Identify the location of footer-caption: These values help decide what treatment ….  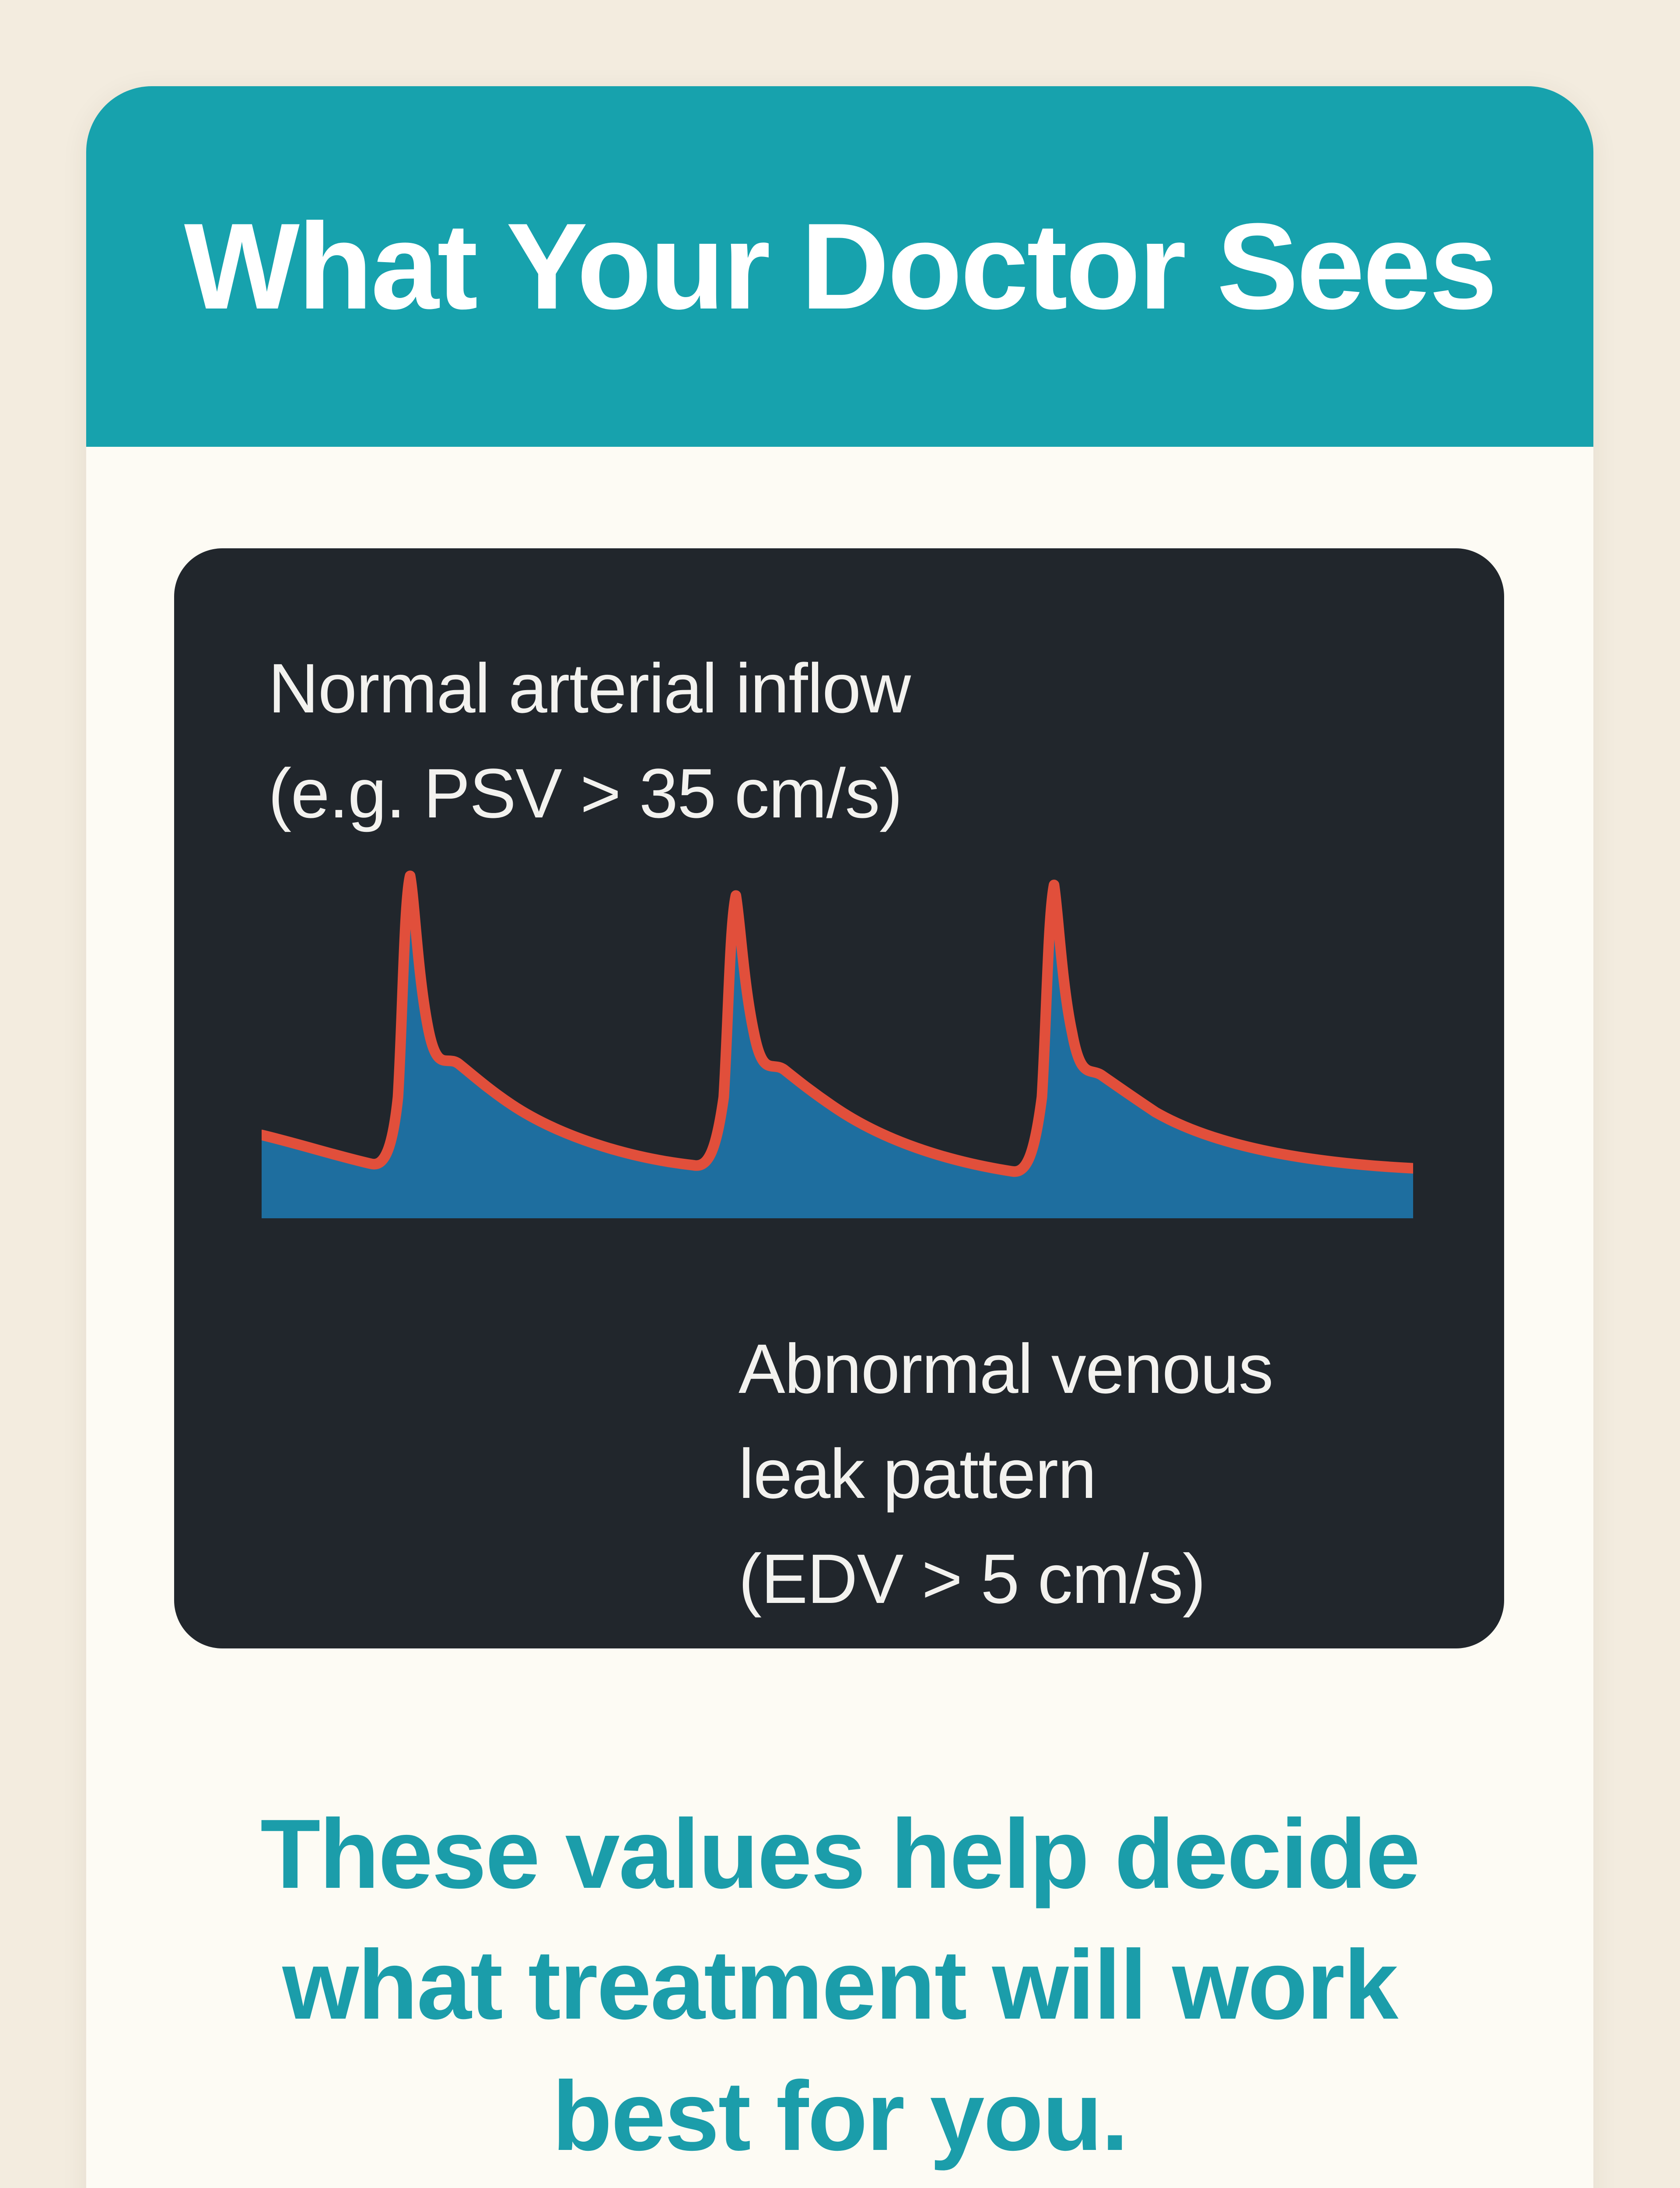
(840, 1985).